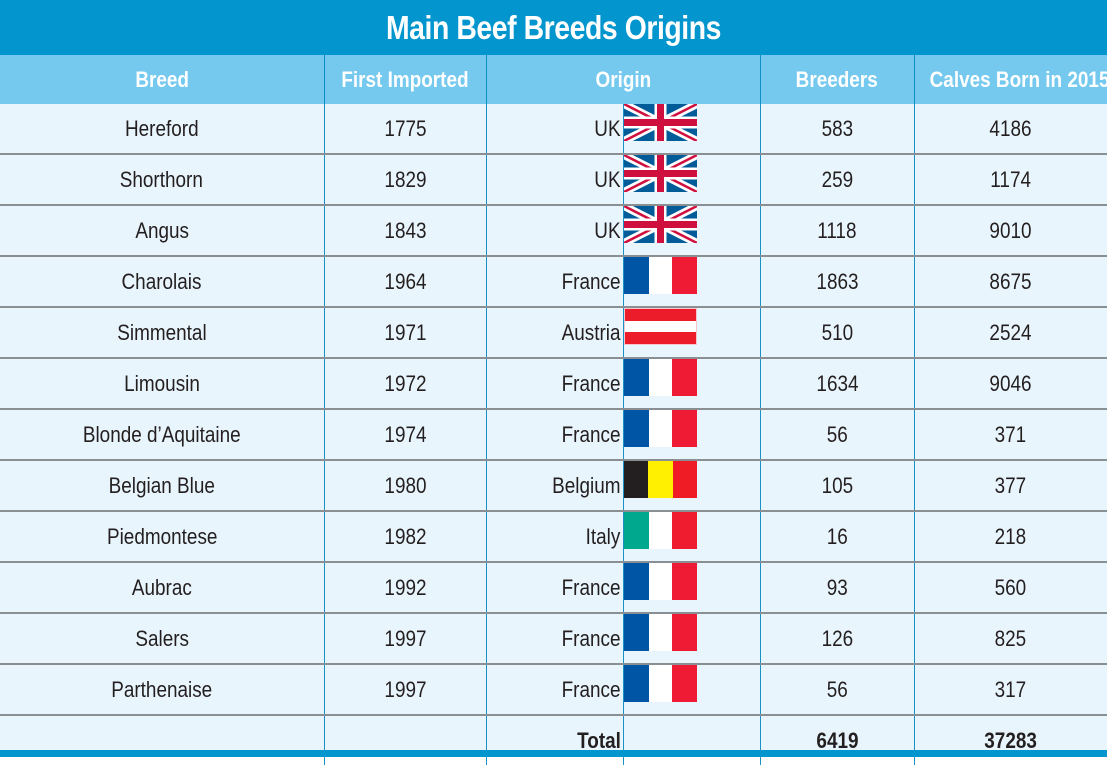  I want to click on breed-cell: Blonde d’Aquitaine, so click(162, 434).